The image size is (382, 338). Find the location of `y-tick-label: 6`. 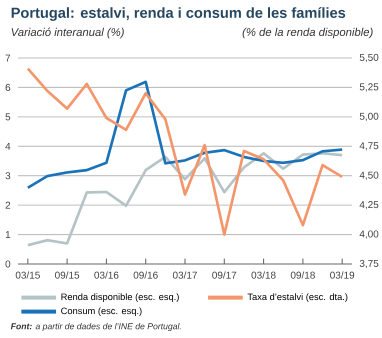

y-tick-label: 6 is located at coordinates (8, 87).